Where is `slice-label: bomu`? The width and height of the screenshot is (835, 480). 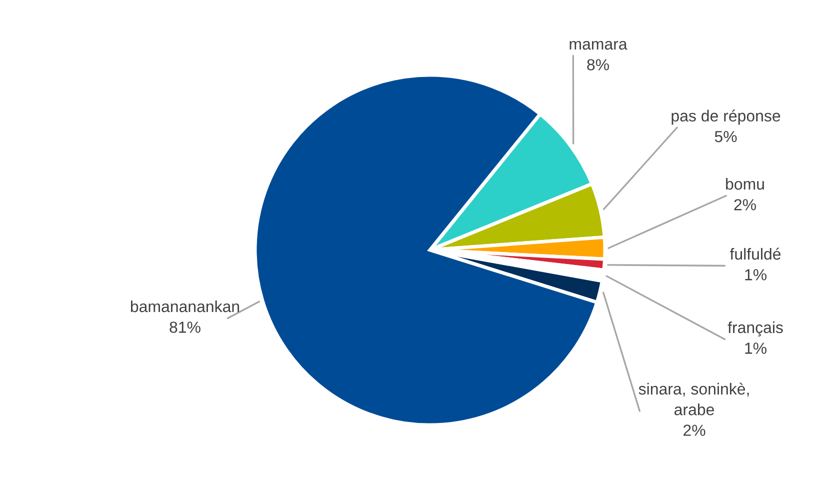
slice-label: bomu is located at coordinates (745, 184).